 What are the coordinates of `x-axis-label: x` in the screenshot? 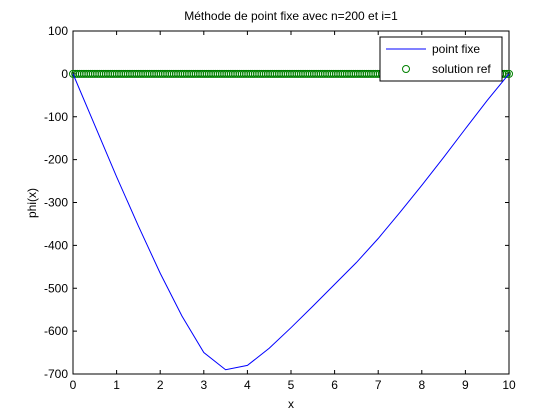 It's located at (291, 404).